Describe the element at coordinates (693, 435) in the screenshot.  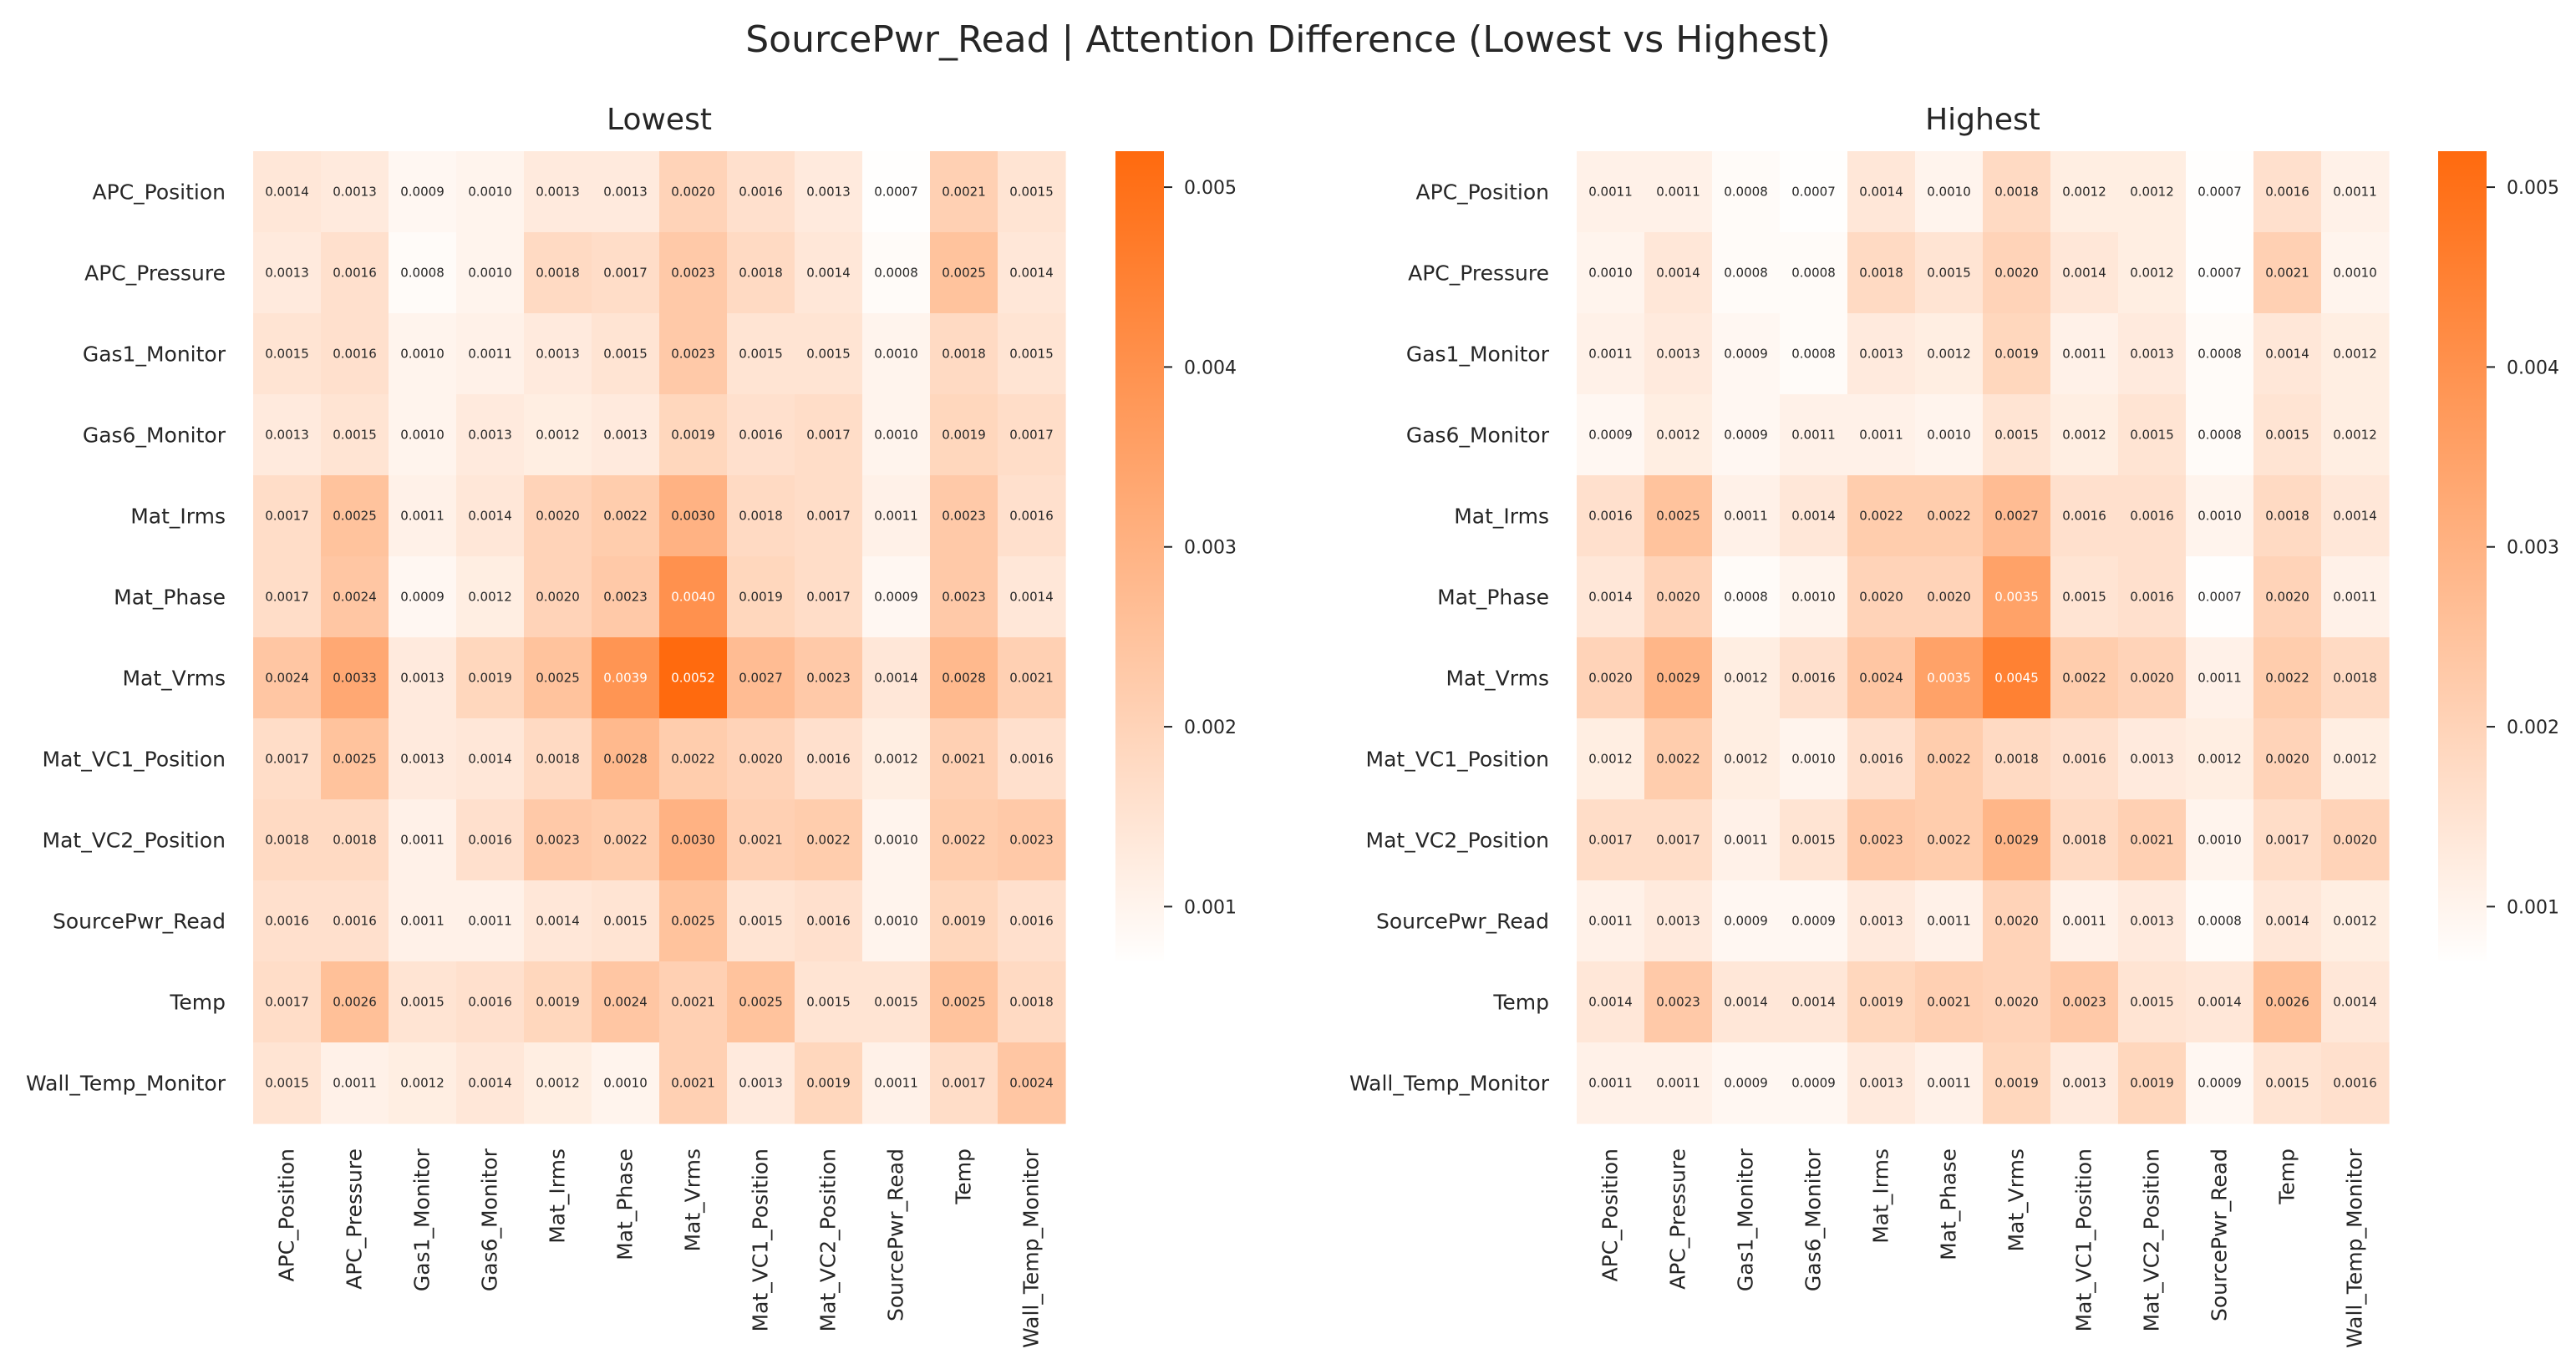
I see `lowest-cell-value: 0.0019` at that location.